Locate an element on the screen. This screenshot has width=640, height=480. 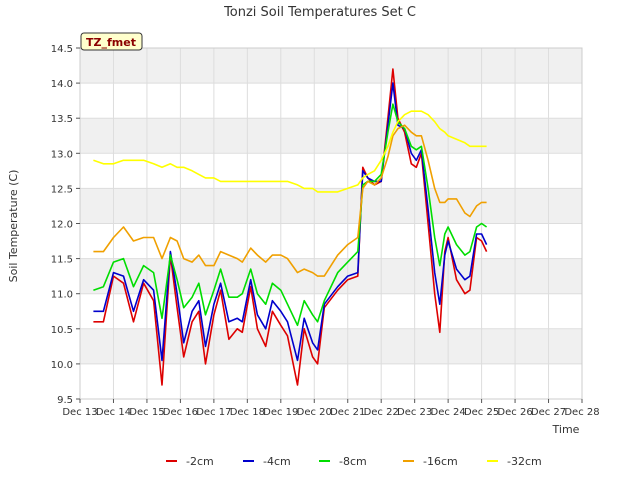
x-tick-label: Dec 13 is located at coordinates (79, 412).